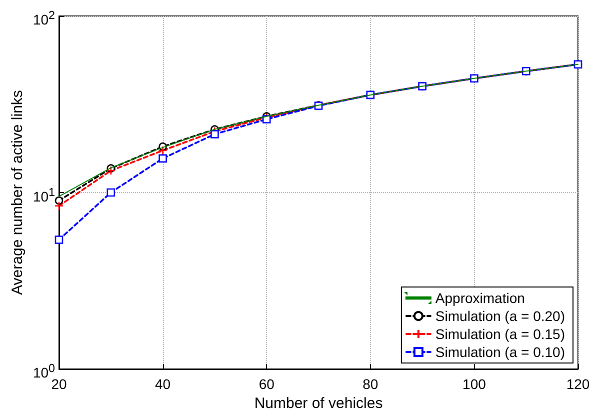 Image resolution: width=595 pixels, height=416 pixels. I want to click on legend-label: Approximation, so click(480, 298).